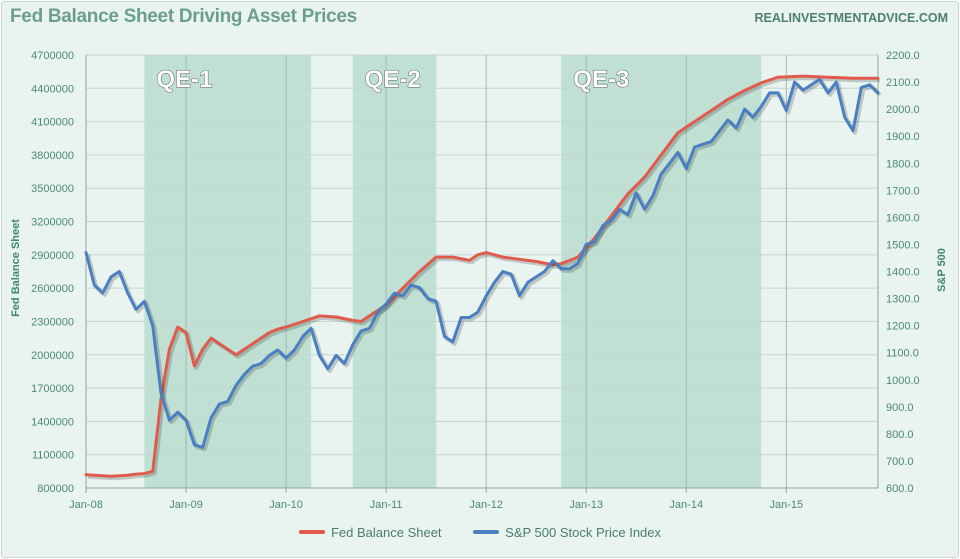 Image resolution: width=960 pixels, height=559 pixels. Describe the element at coordinates (851, 18) in the screenshot. I see `chart-source: REALINVESTMENTADVICE.COM` at that location.